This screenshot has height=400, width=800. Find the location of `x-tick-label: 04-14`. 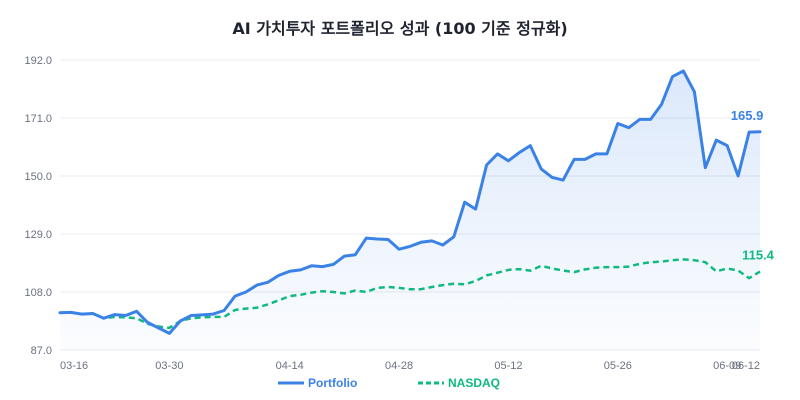

x-tick-label: 04-14 is located at coordinates (290, 366).